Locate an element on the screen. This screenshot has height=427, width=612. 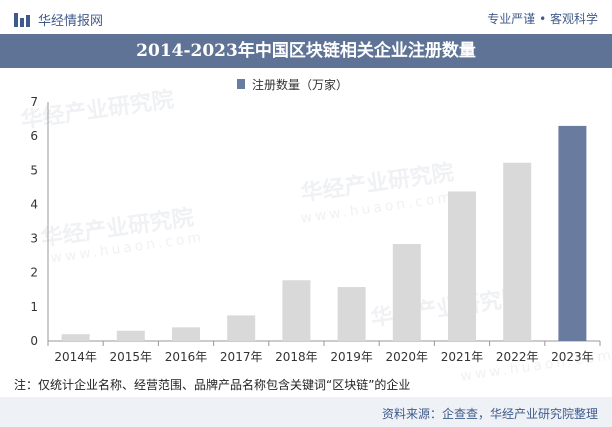
x-tick-label: 2021年 is located at coordinates (462, 357).